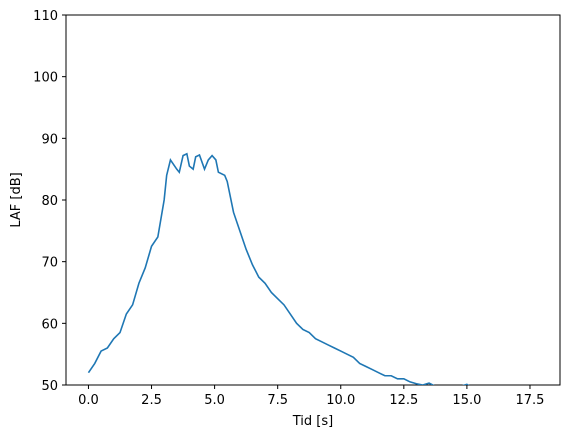 The height and width of the screenshot is (438, 571). What do you see at coordinates (45, 16) in the screenshot?
I see `y-tick-label: 110` at bounding box center [45, 16].